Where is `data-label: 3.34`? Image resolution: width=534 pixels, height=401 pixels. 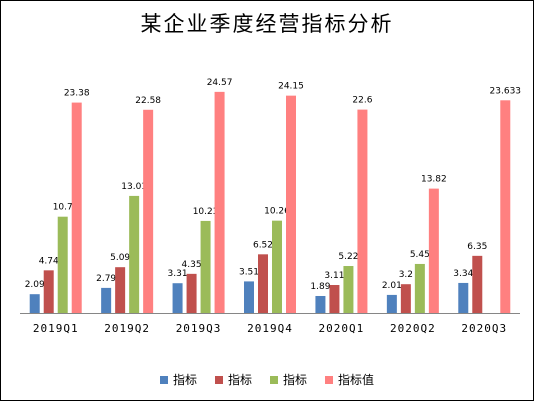
data-label: 3.34 is located at coordinates (463, 274).